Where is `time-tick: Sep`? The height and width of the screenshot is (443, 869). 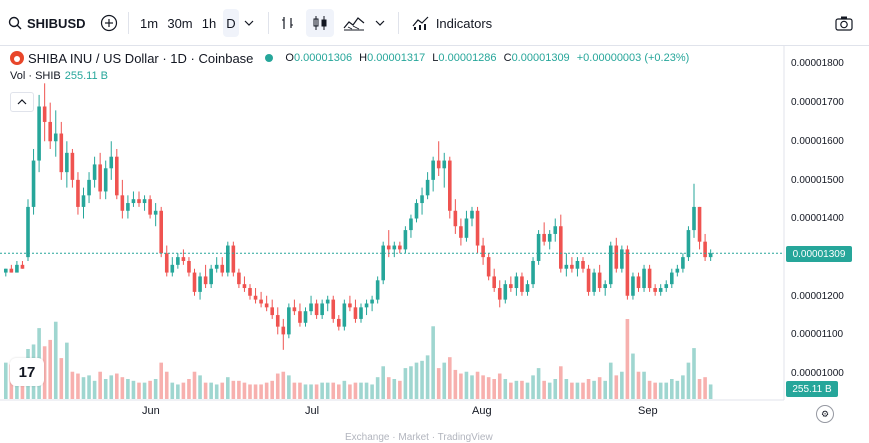 time-tick: Sep is located at coordinates (648, 411).